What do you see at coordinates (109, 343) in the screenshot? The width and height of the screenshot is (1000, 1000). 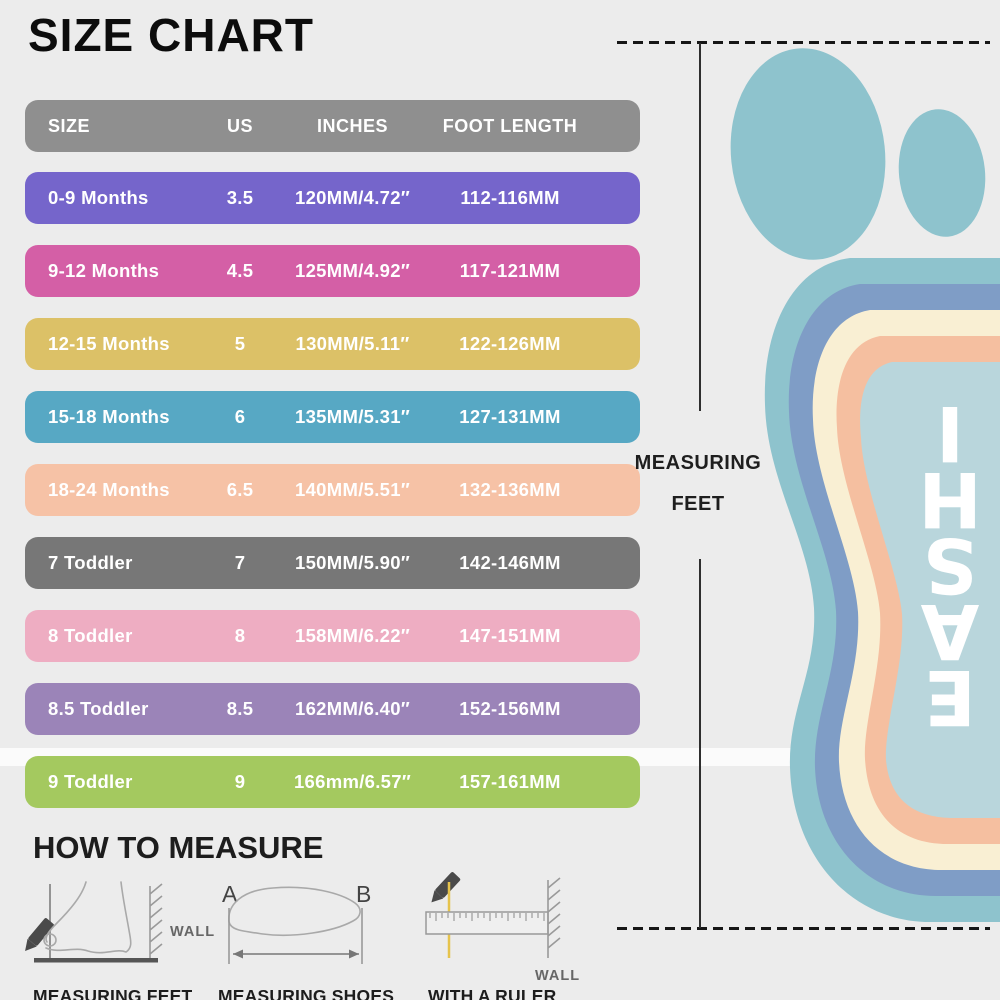 I see `size-cell: 12-15 Months` at bounding box center [109, 343].